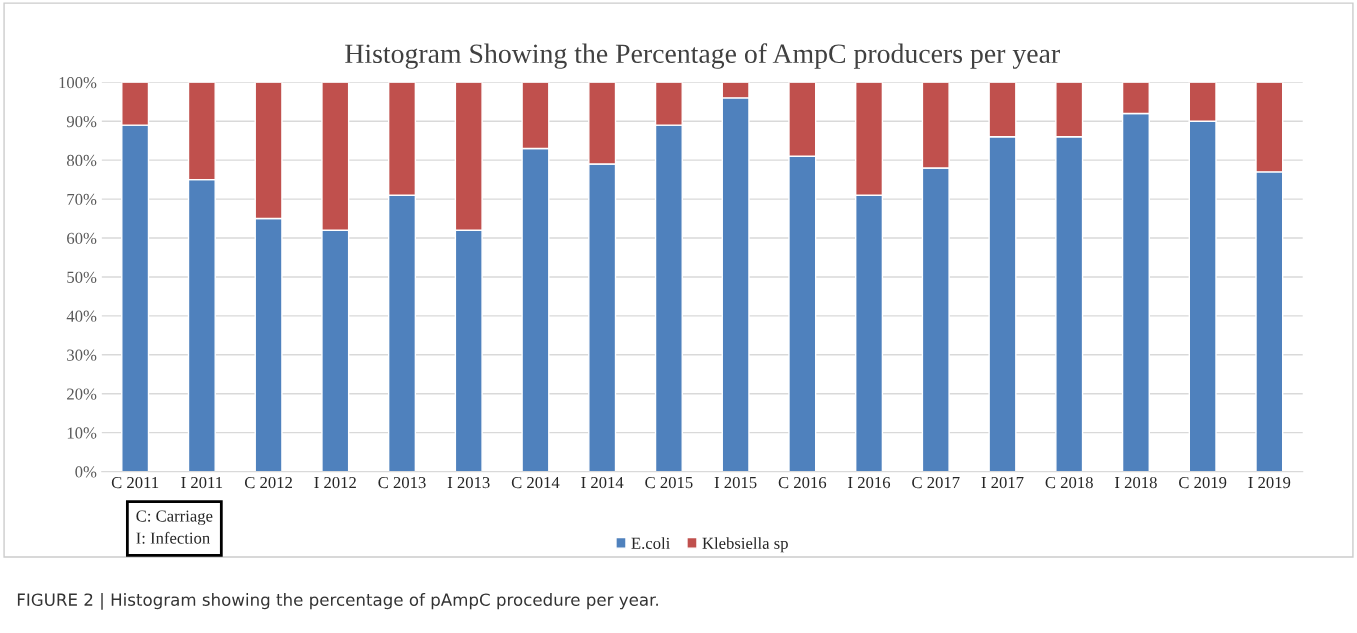  I want to click on text: C: Carriage I: Infection, so click(174, 527).